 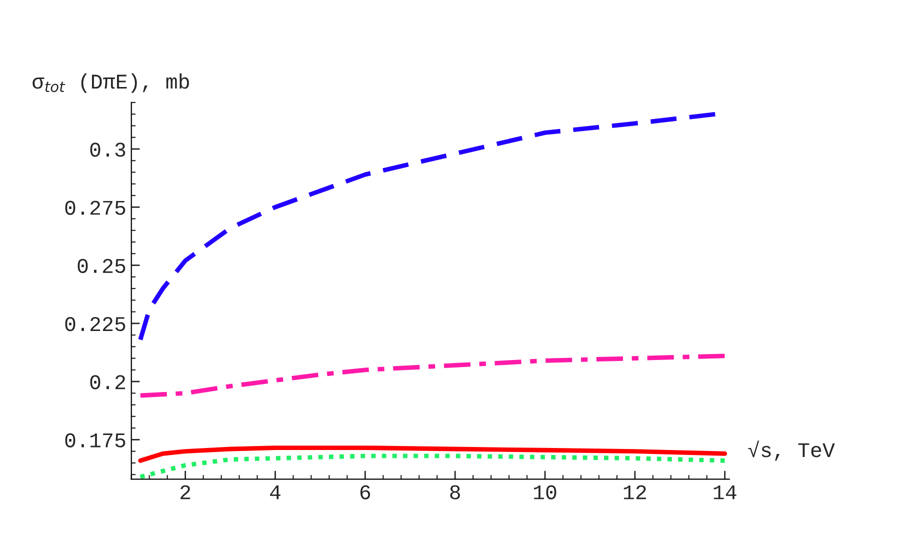 What do you see at coordinates (102, 266) in the screenshot?
I see `y-tick-label: 0.25` at bounding box center [102, 266].